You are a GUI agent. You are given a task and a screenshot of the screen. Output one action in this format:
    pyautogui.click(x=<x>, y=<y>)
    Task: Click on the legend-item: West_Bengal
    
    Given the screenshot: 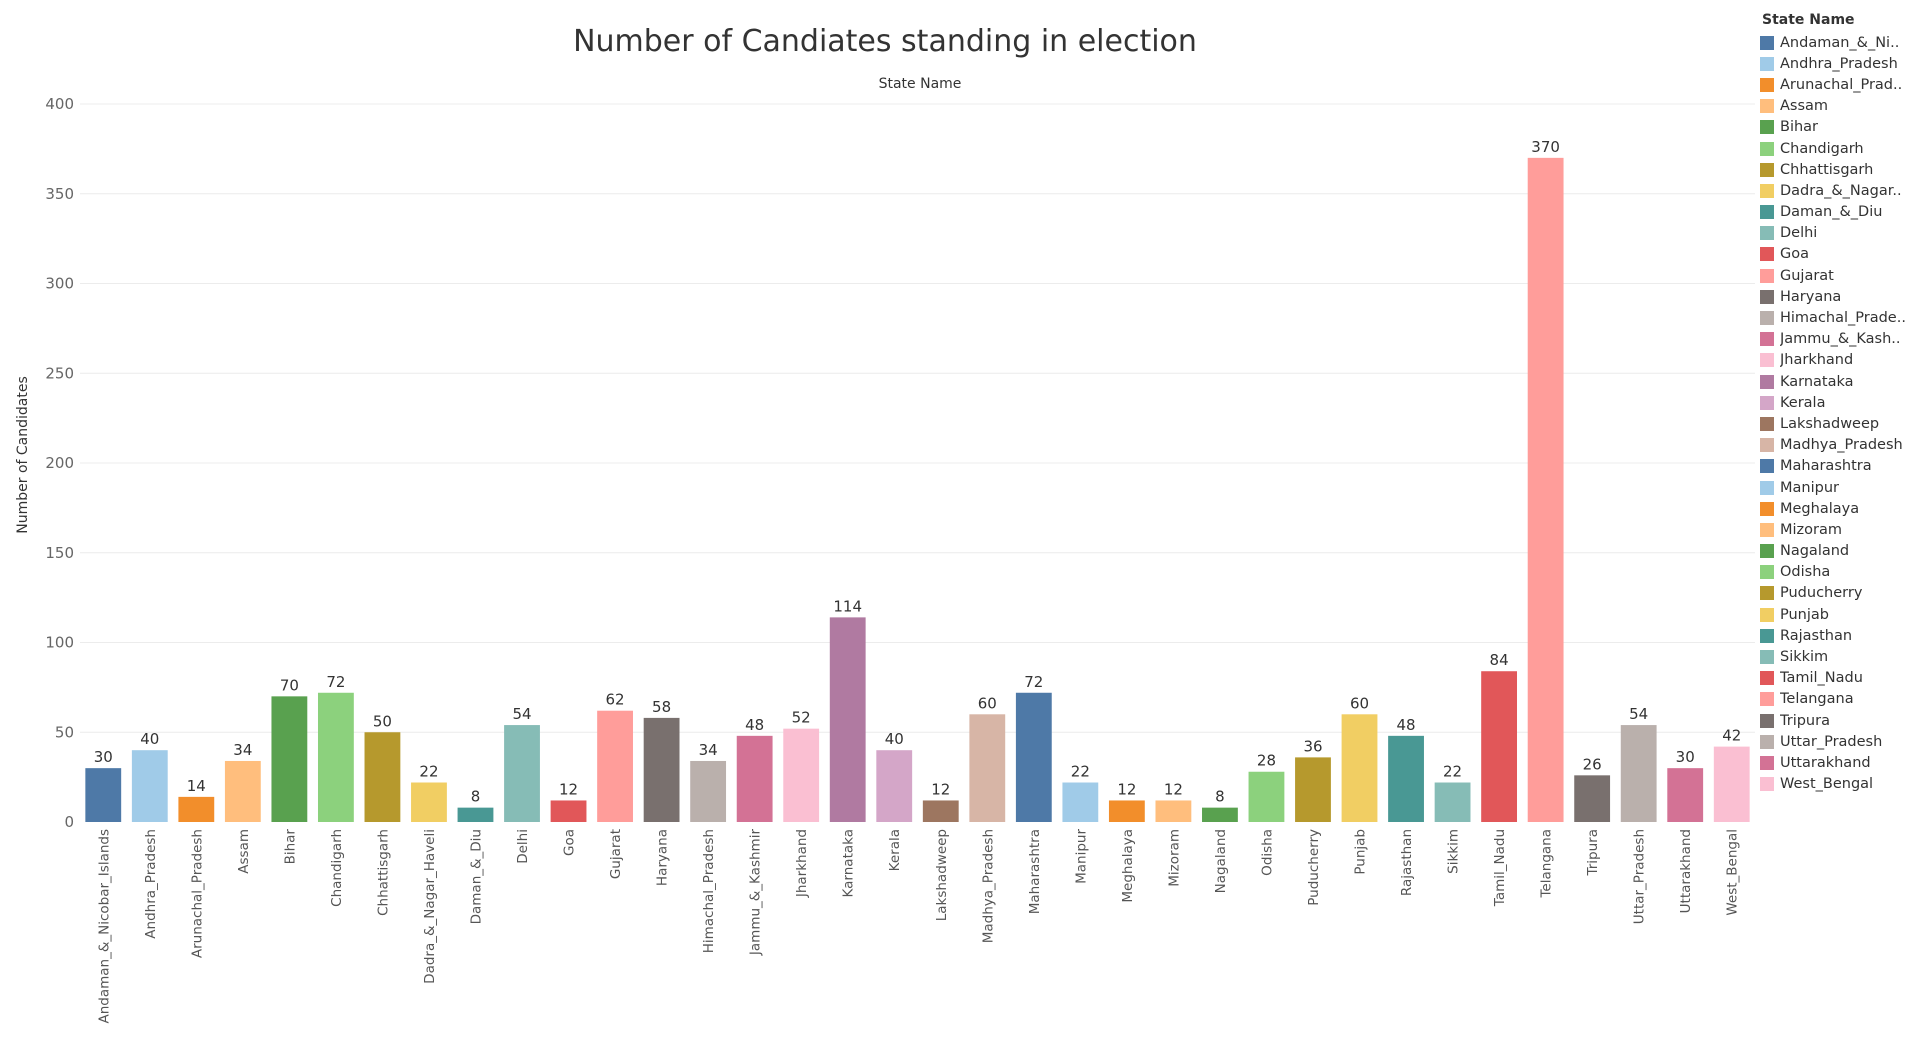 What is the action you would take?
    pyautogui.click(x=1837, y=784)
    